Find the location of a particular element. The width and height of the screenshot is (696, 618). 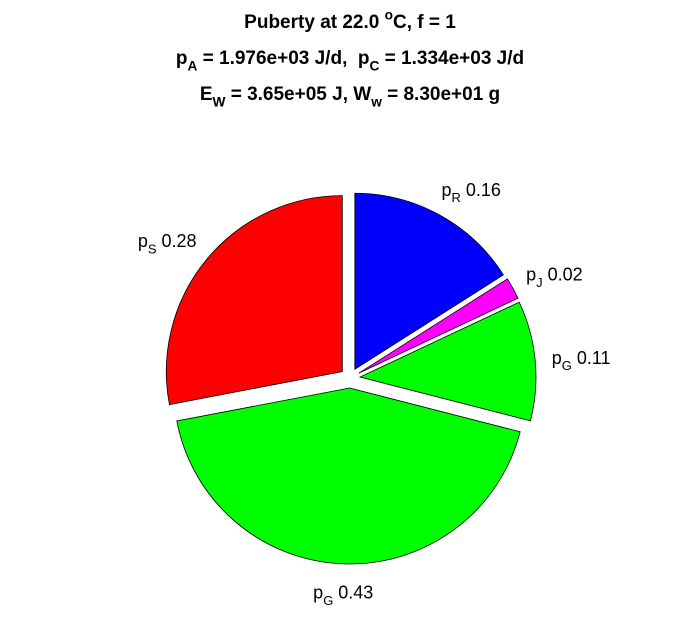

text-run: E is located at coordinates (206, 94).